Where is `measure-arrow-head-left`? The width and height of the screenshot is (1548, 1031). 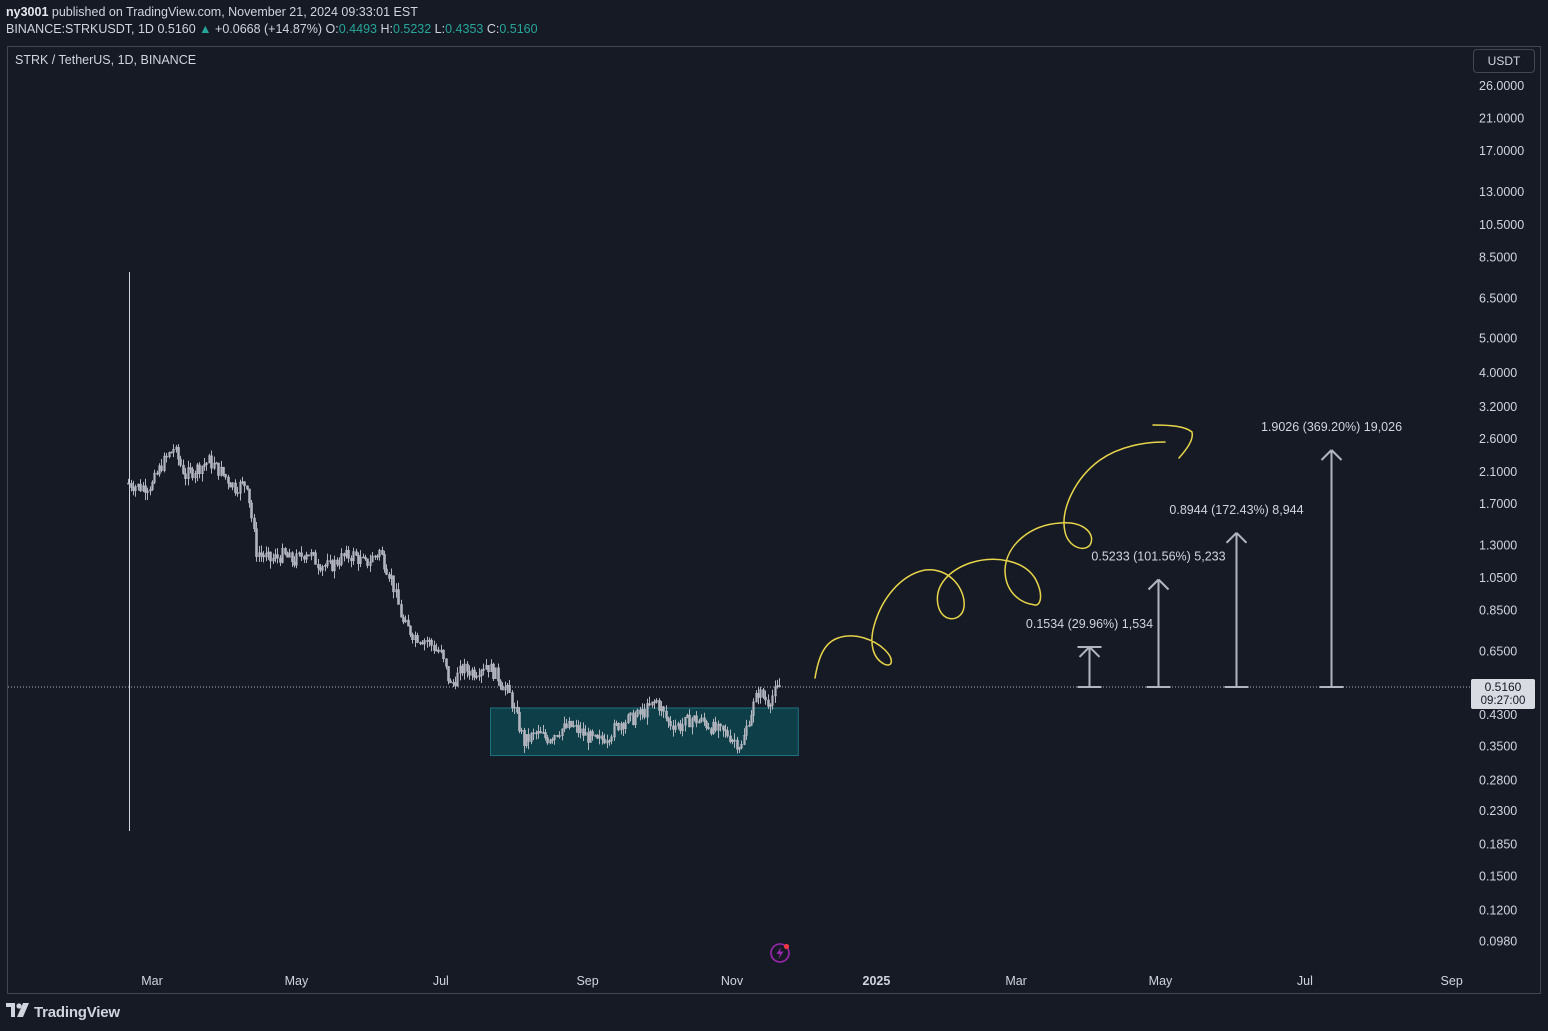 measure-arrow-head-left is located at coordinates (1153, 584).